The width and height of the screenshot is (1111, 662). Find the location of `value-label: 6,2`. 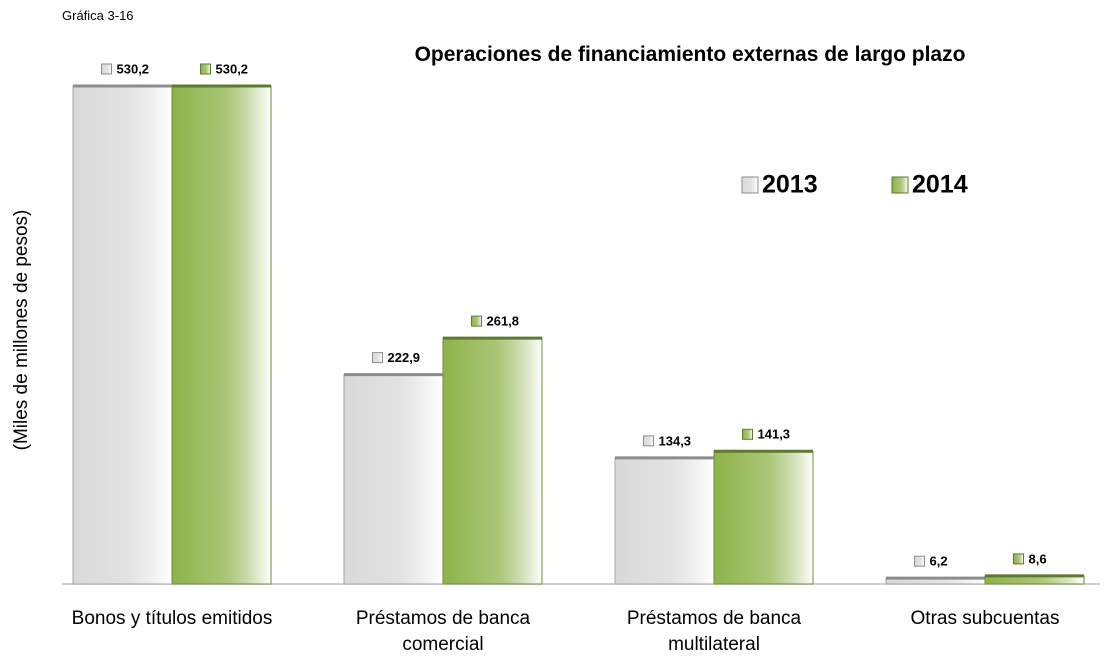

value-label: 6,2 is located at coordinates (939, 561).